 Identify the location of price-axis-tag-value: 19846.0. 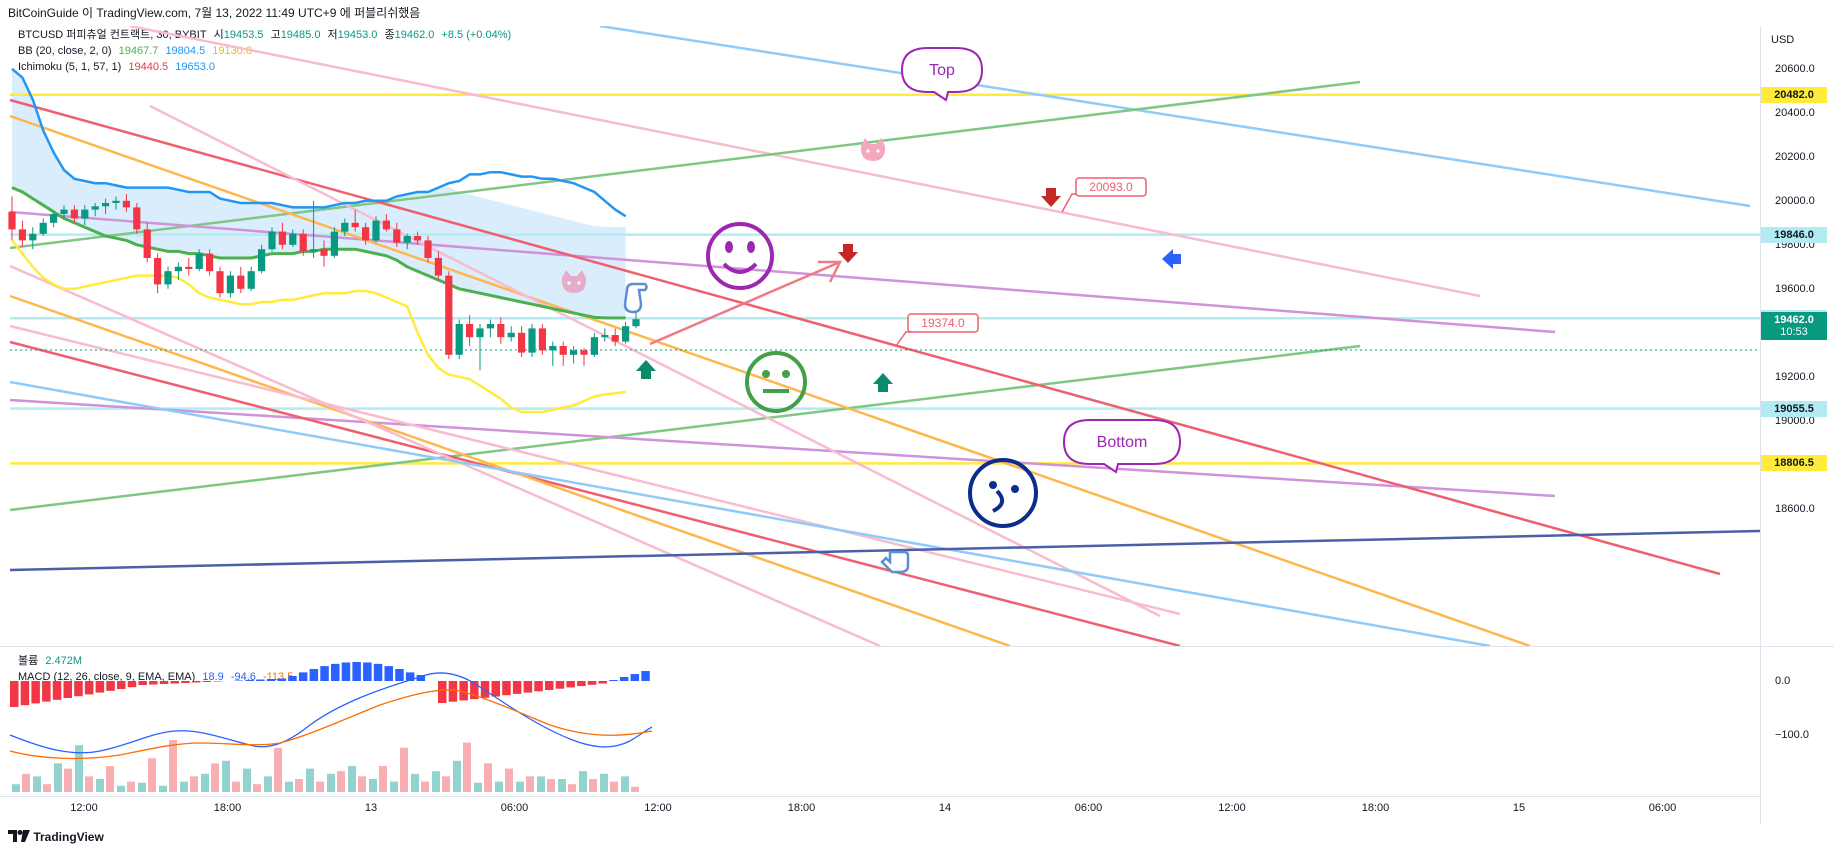
(1794, 234).